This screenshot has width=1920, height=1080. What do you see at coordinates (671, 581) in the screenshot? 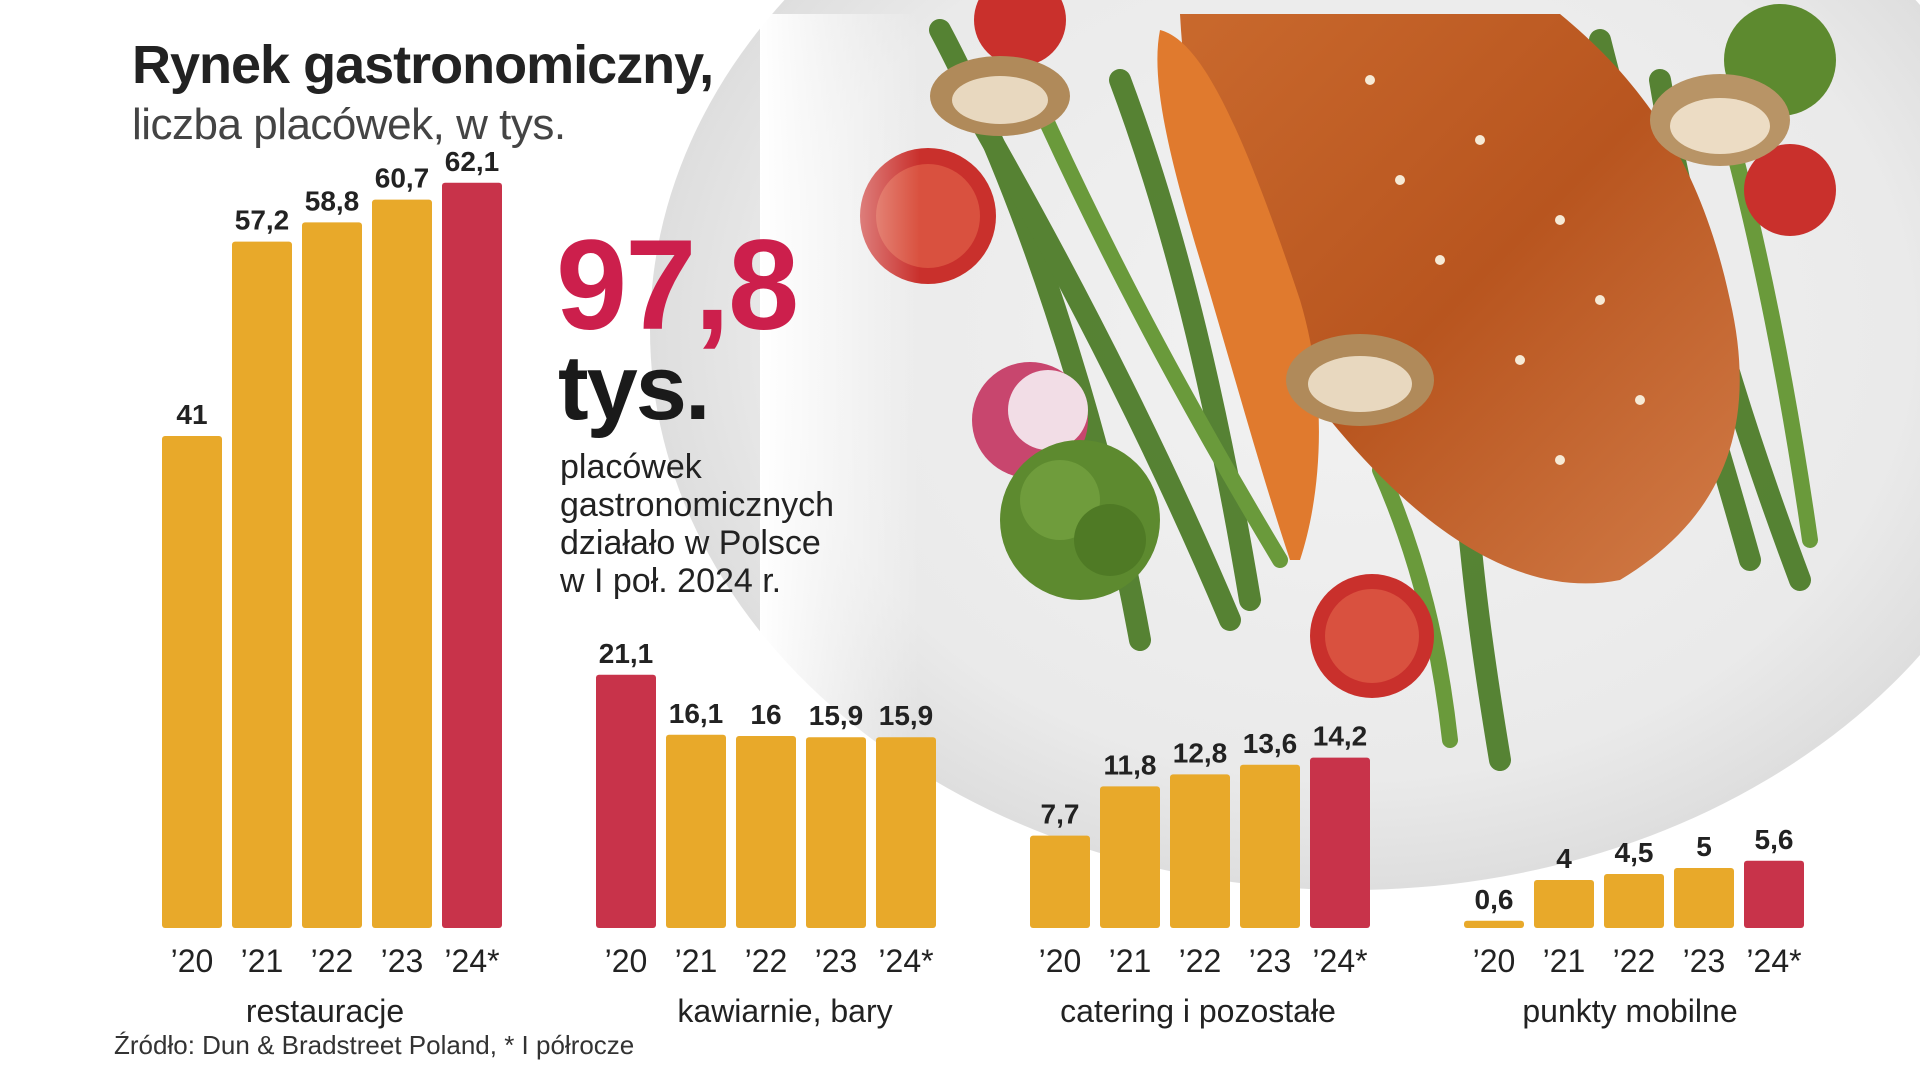
I see `highlight-desc-line: w I poł. 2024 r.` at bounding box center [671, 581].